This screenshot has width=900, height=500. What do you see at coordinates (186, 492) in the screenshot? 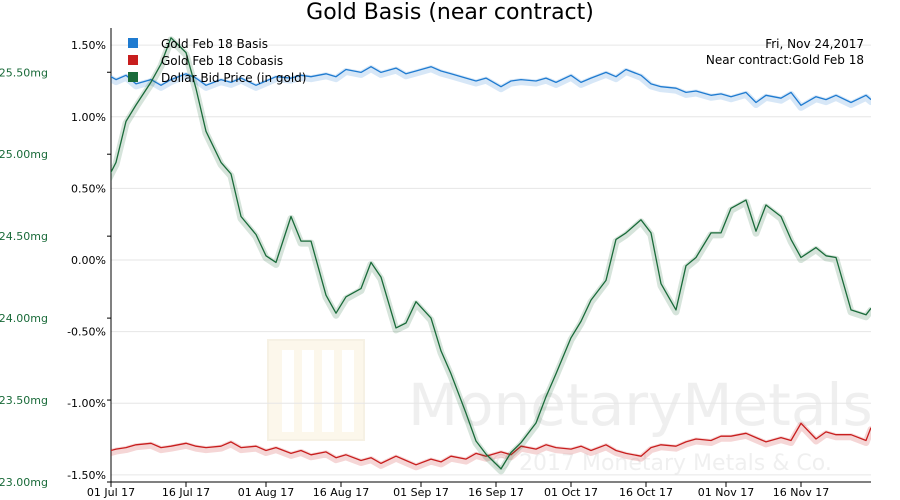
I see `x-tick-label: 16 Jul 17` at bounding box center [186, 492].